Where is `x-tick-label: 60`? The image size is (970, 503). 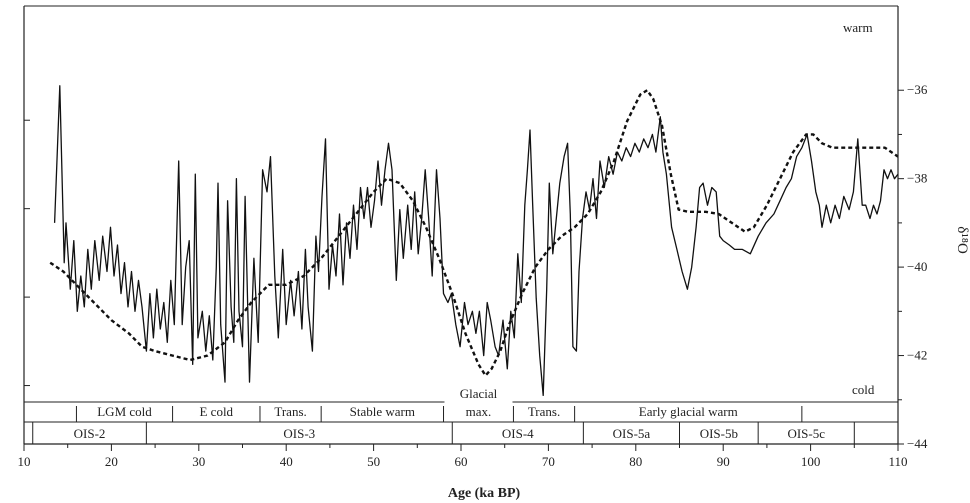
x-tick-label: 60 is located at coordinates (461, 461).